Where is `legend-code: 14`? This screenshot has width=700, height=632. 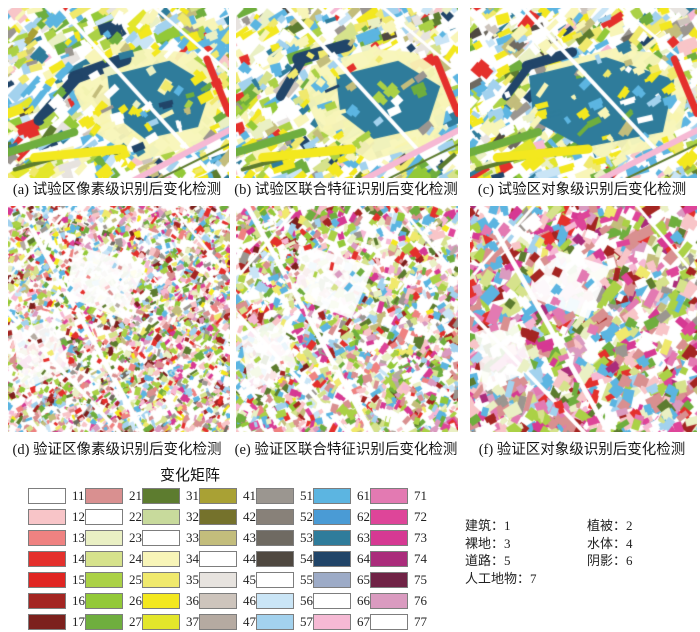
legend-code: 14 is located at coordinates (78, 558).